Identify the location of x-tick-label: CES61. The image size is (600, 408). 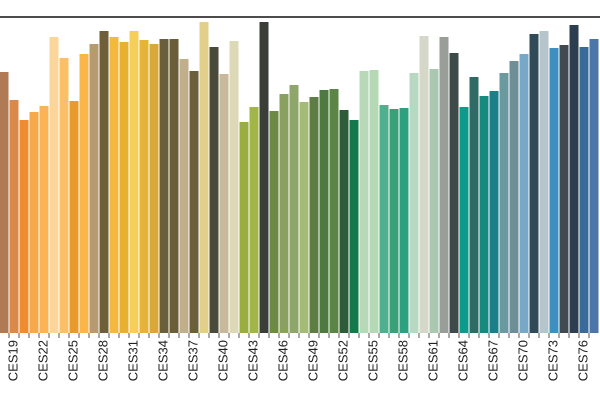
(432, 360).